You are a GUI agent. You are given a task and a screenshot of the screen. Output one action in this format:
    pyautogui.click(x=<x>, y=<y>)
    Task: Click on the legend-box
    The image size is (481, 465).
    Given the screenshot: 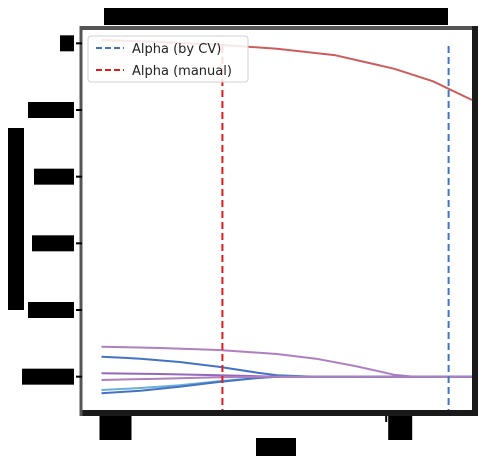 What is the action you would take?
    pyautogui.click(x=168, y=59)
    